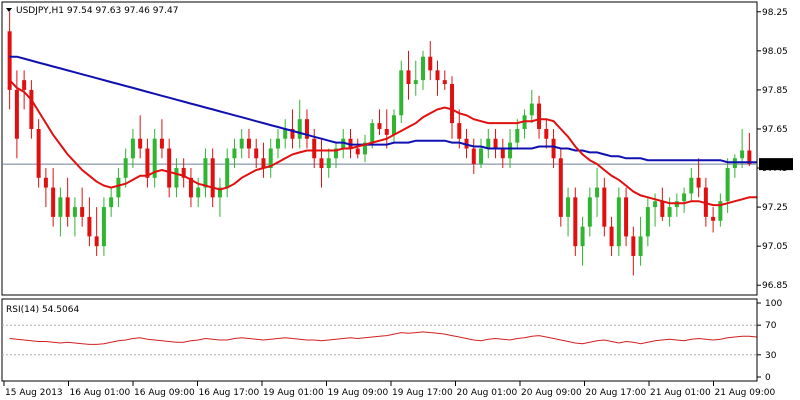 The height and width of the screenshot is (400, 800). Describe the element at coordinates (775, 208) in the screenshot. I see `y-tick-label: 97.25` at that location.